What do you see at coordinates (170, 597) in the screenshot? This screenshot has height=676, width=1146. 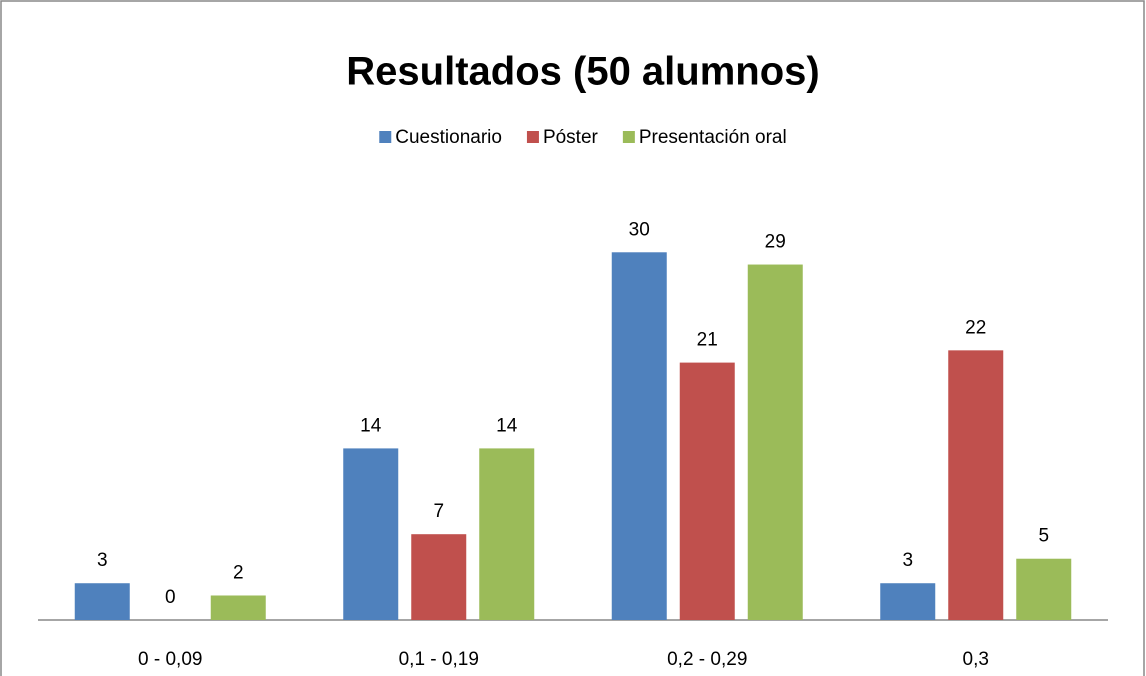 I see `value-label: 0` at bounding box center [170, 597].